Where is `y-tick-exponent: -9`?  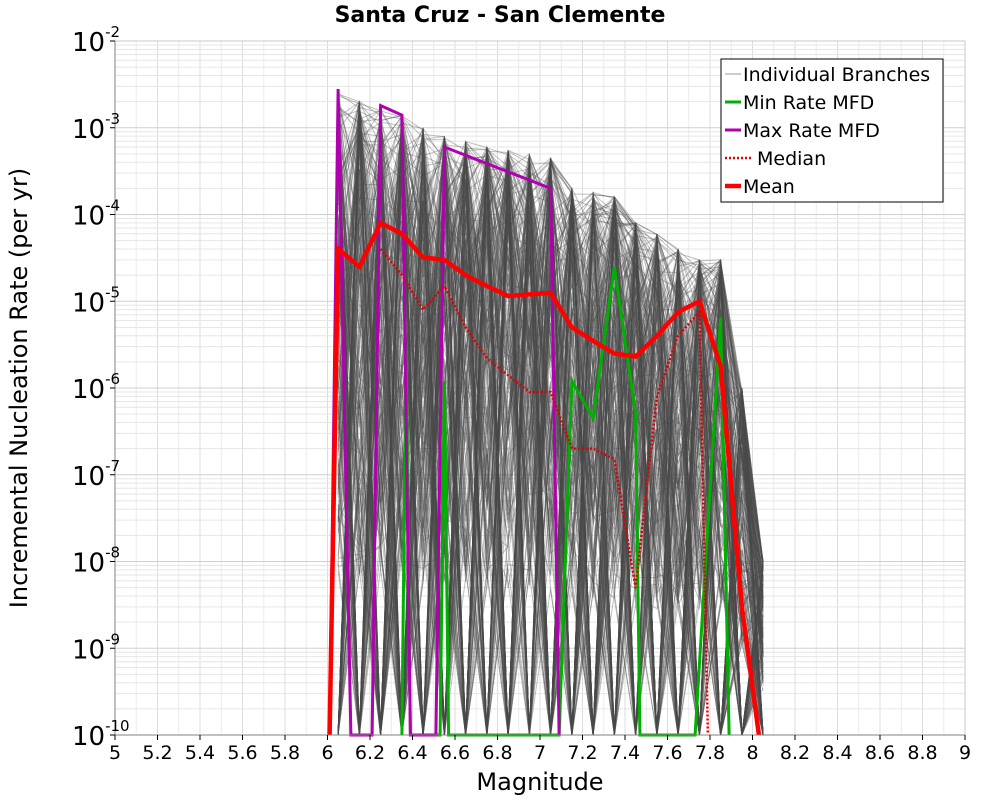
y-tick-exponent: -9 is located at coordinates (112, 639).